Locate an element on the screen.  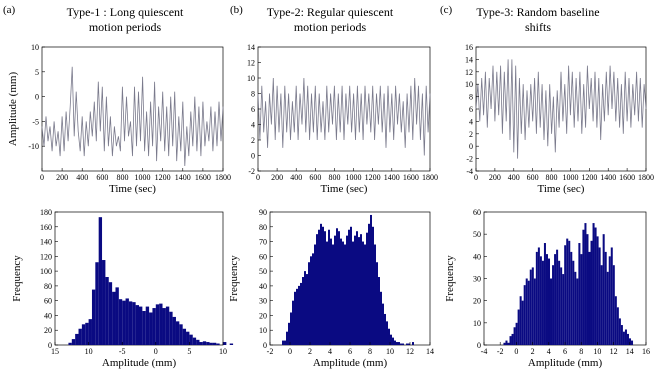
x-tick-label: 6 is located at coordinates (565, 351).